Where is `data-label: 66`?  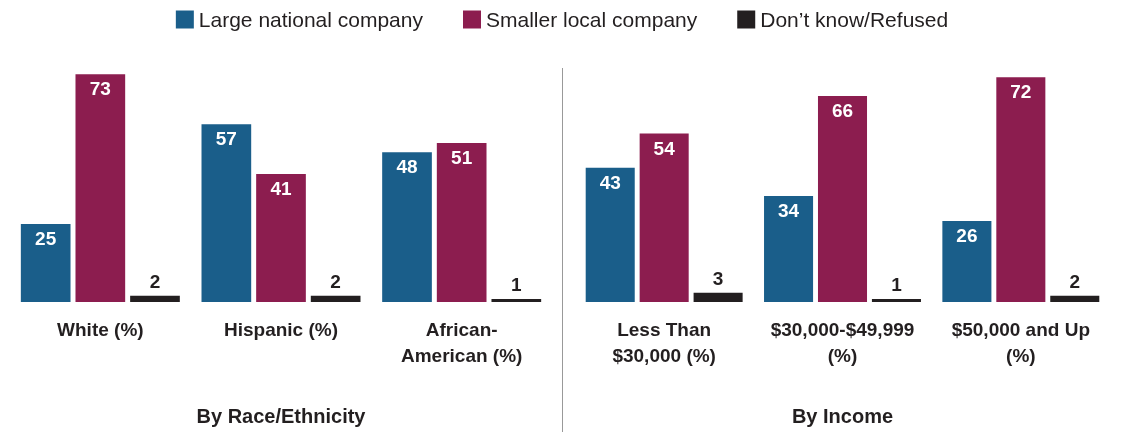
data-label: 66 is located at coordinates (842, 111).